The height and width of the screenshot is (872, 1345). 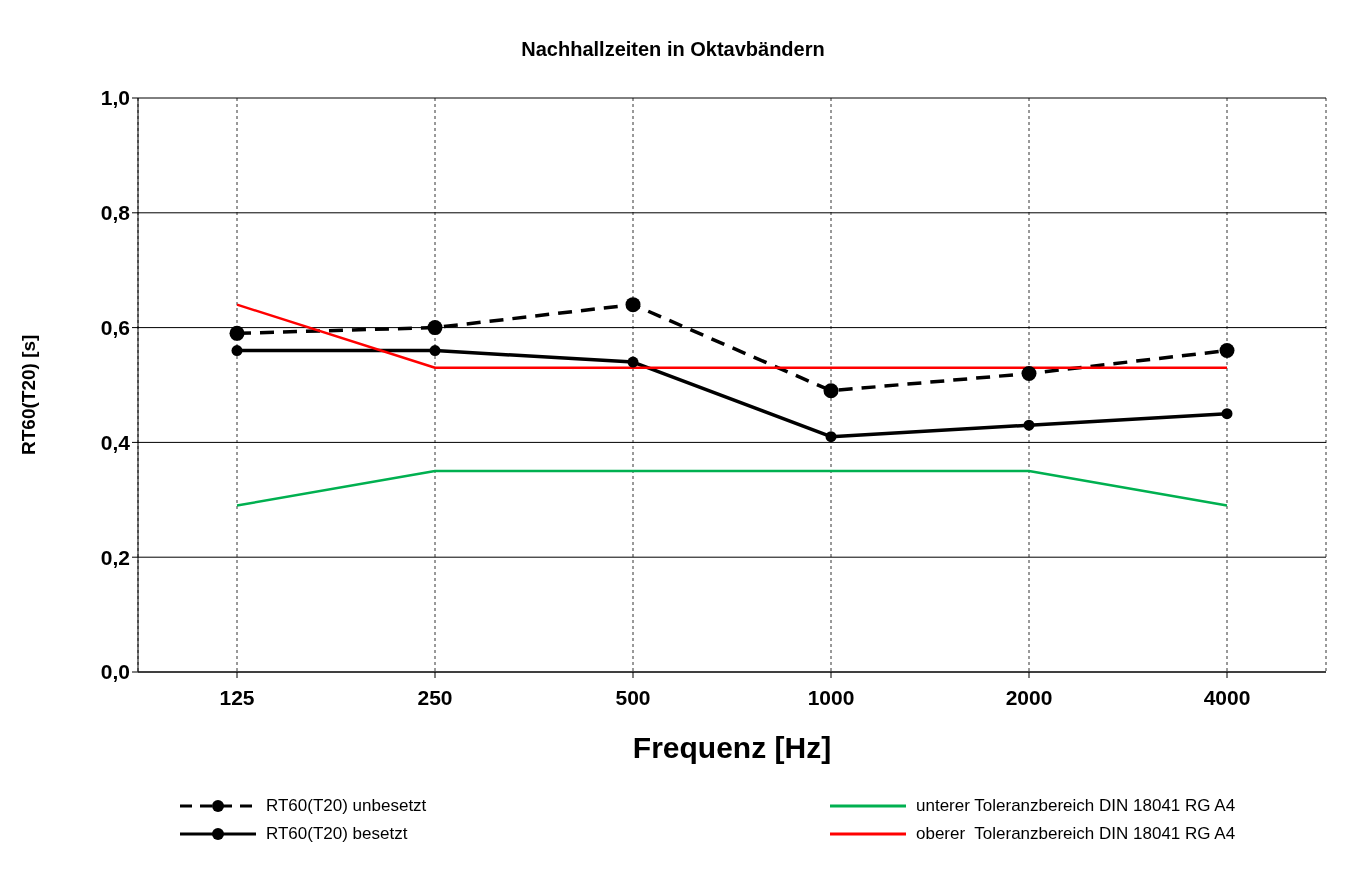 I want to click on legend-label: RT60(T20) besetzt, so click(x=337, y=834).